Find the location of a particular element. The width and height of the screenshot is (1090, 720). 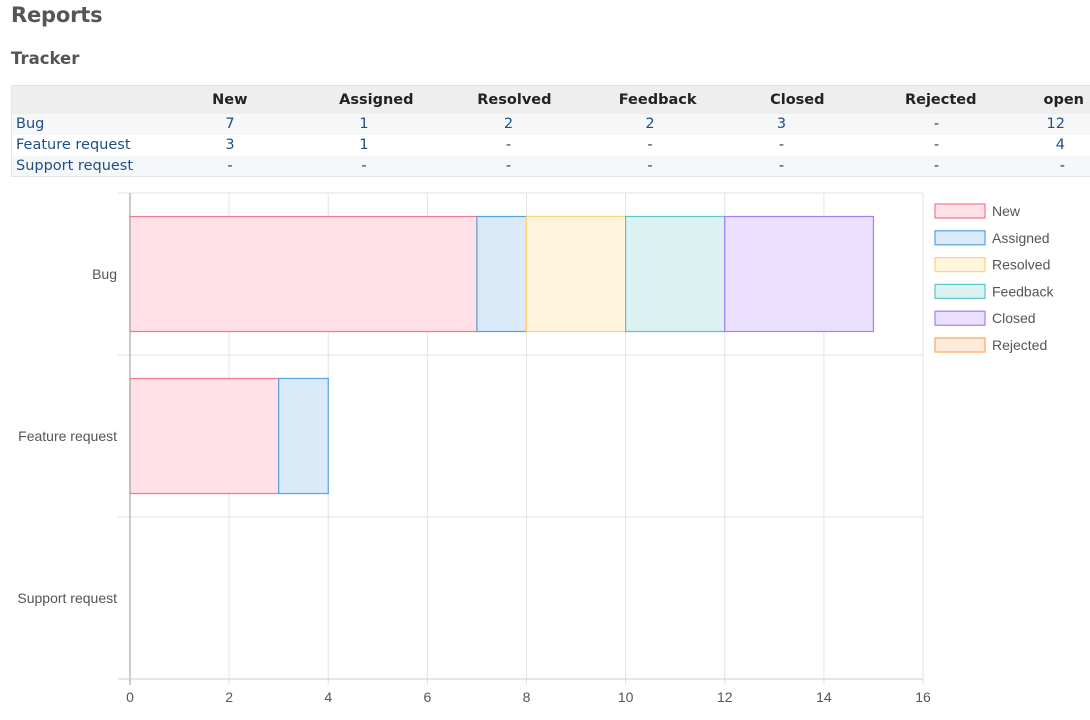

legend-label-rejected: Rejected is located at coordinates (1019, 345).